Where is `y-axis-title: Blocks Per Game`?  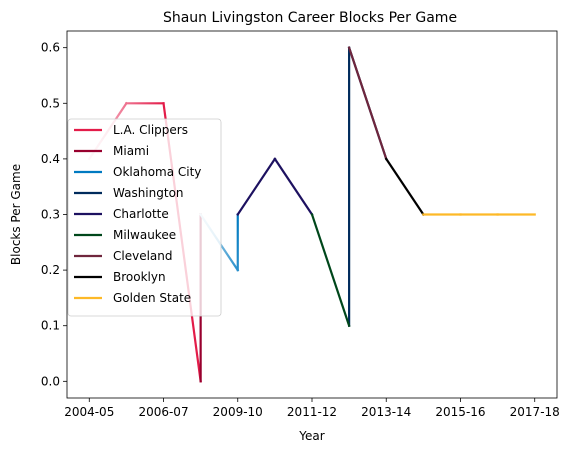 y-axis-title: Blocks Per Game is located at coordinates (16, 214).